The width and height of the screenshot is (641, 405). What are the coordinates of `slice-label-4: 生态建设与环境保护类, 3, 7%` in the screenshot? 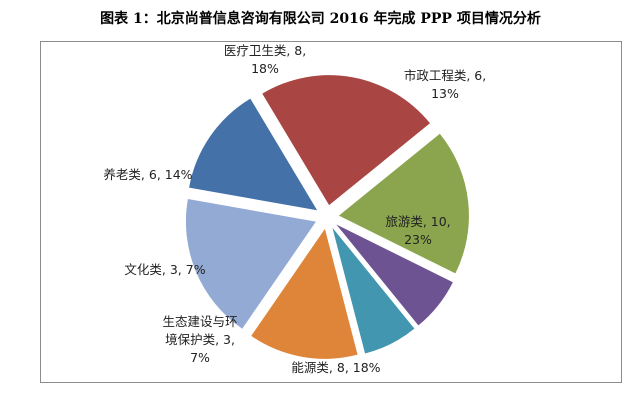 It's located at (199, 339).